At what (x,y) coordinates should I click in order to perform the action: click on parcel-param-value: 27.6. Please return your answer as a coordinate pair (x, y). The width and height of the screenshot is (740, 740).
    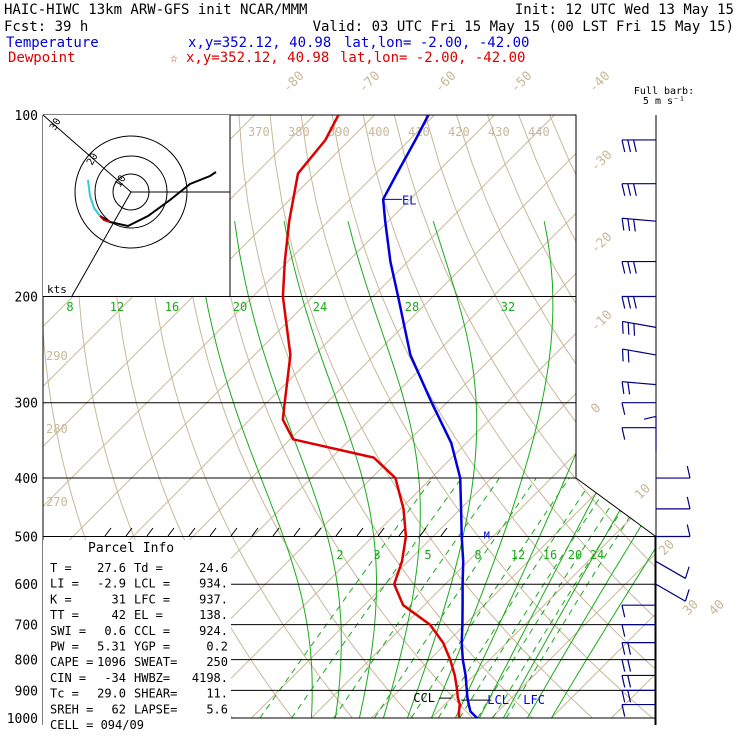
    Looking at the image, I should click on (111, 568).